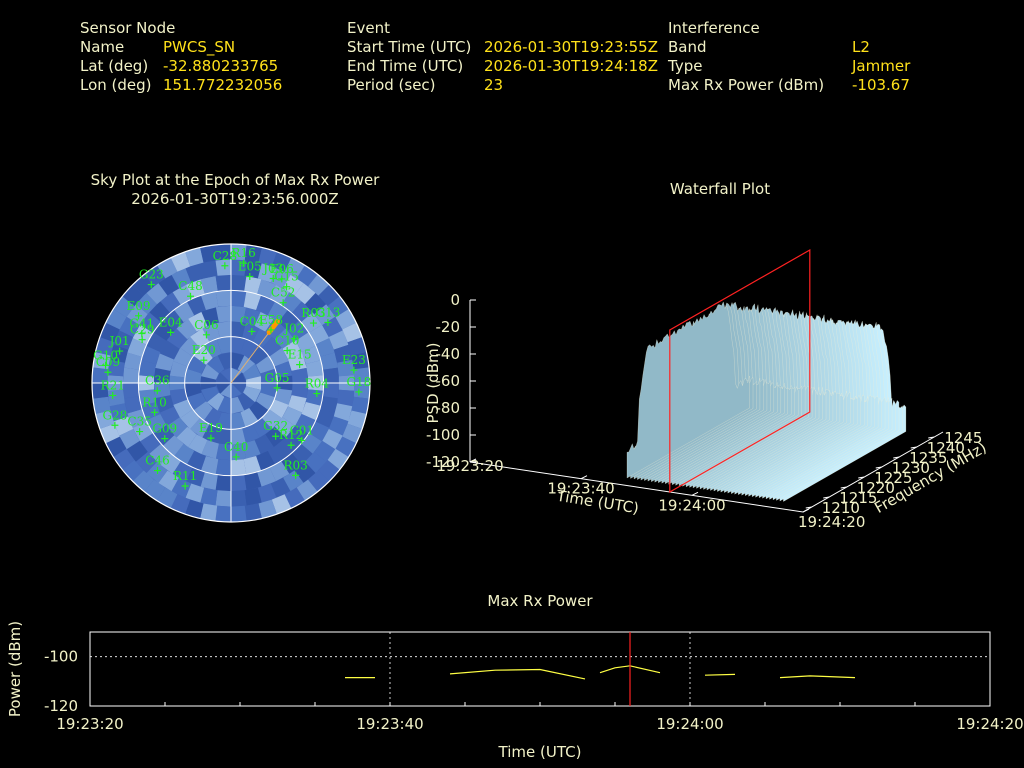 The image size is (1024, 768). Describe the element at coordinates (389, 724) in the screenshot. I see `maxrx-x-tick-label: 19:23:40` at that location.